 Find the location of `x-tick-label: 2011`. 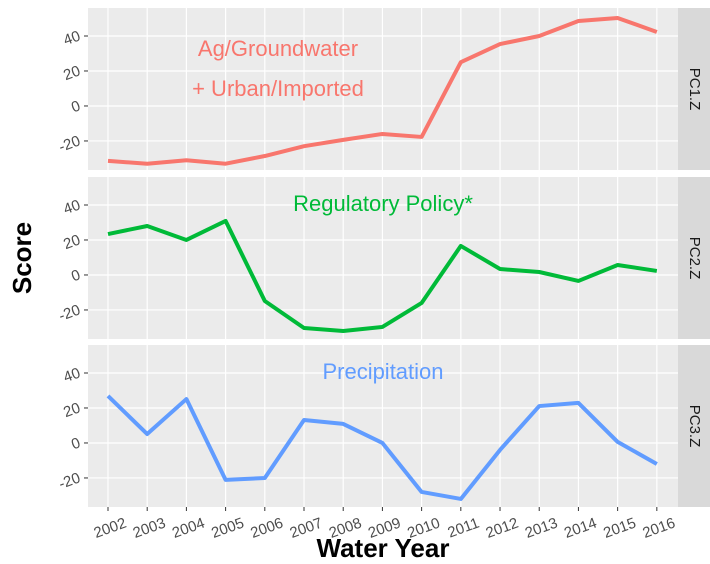

x-tick-label: 2011 is located at coordinates (463, 528).